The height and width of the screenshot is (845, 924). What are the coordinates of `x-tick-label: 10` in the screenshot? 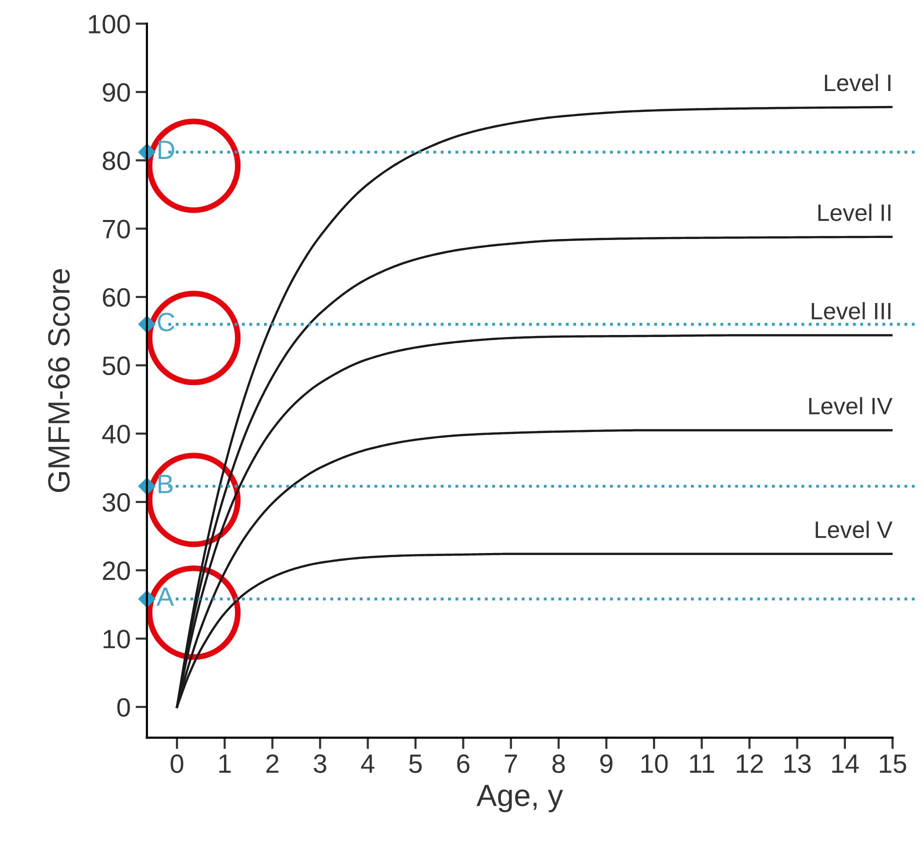 It's located at (654, 764).